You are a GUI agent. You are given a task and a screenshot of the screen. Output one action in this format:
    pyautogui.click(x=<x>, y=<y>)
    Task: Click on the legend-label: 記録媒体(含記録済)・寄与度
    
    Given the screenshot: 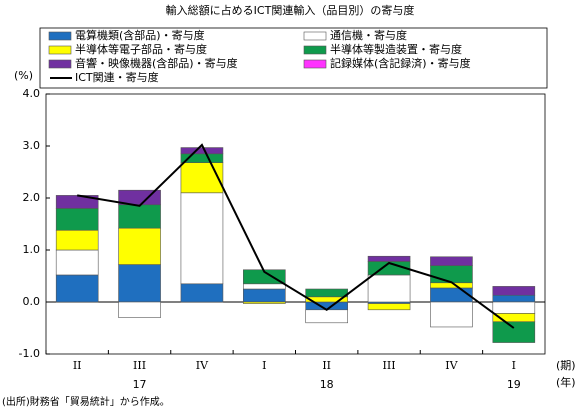 What is the action you would take?
    pyautogui.click(x=400, y=63)
    